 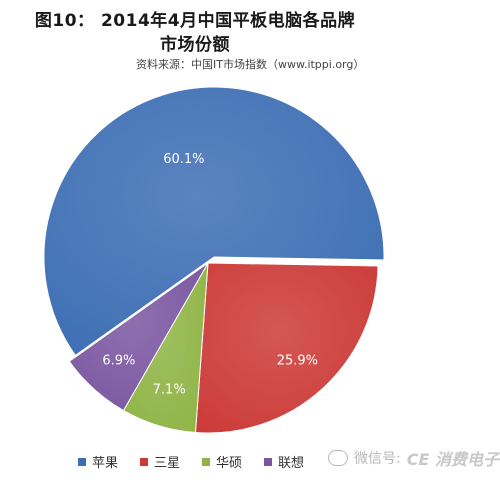 I want to click on watermark: 微信号: CE 消费电子, so click(x=413, y=458).